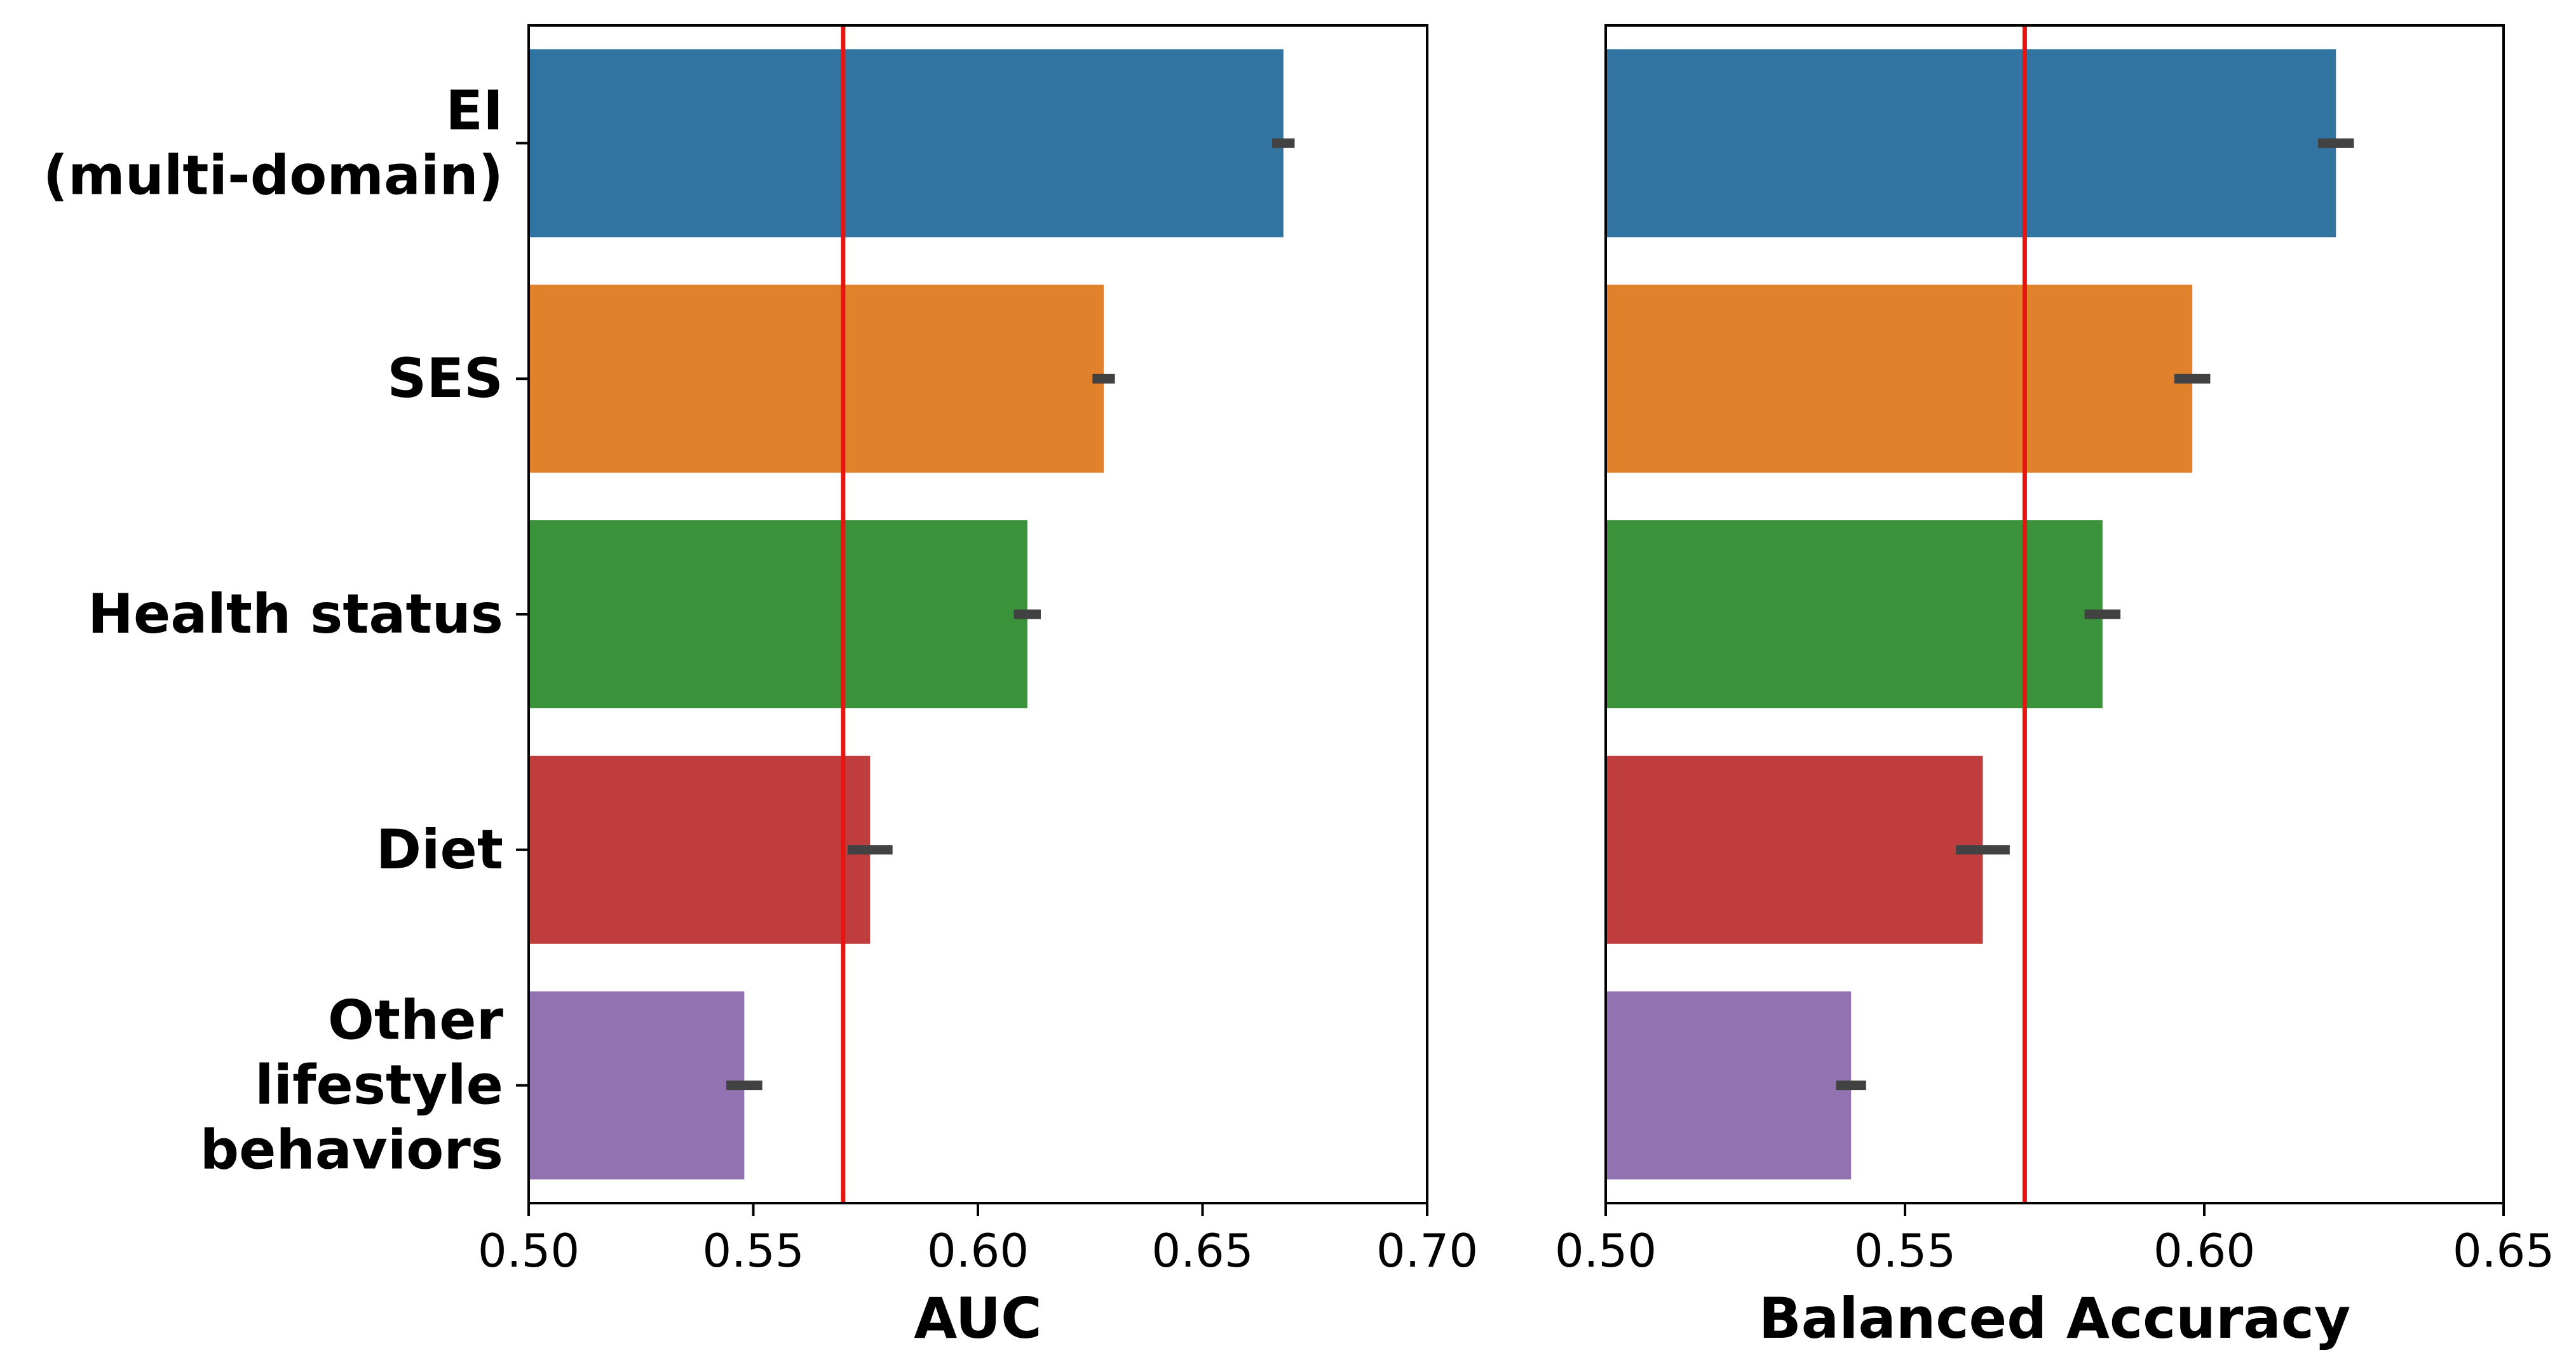 This screenshot has height=1367, width=2576. Describe the element at coordinates (439, 850) in the screenshot. I see `category-label: Diet` at that location.